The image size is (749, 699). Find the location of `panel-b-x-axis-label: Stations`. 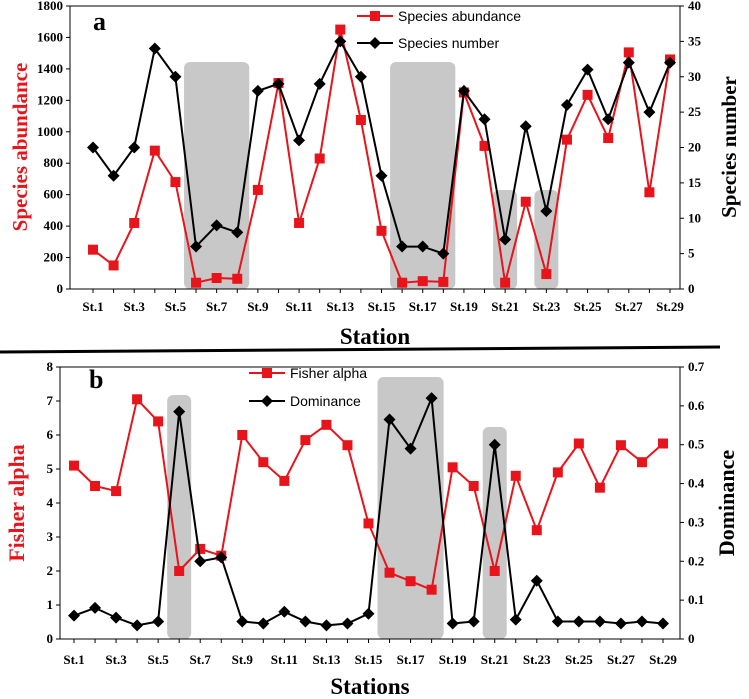

panel-b-x-axis-label: Stations is located at coordinates (369, 686).